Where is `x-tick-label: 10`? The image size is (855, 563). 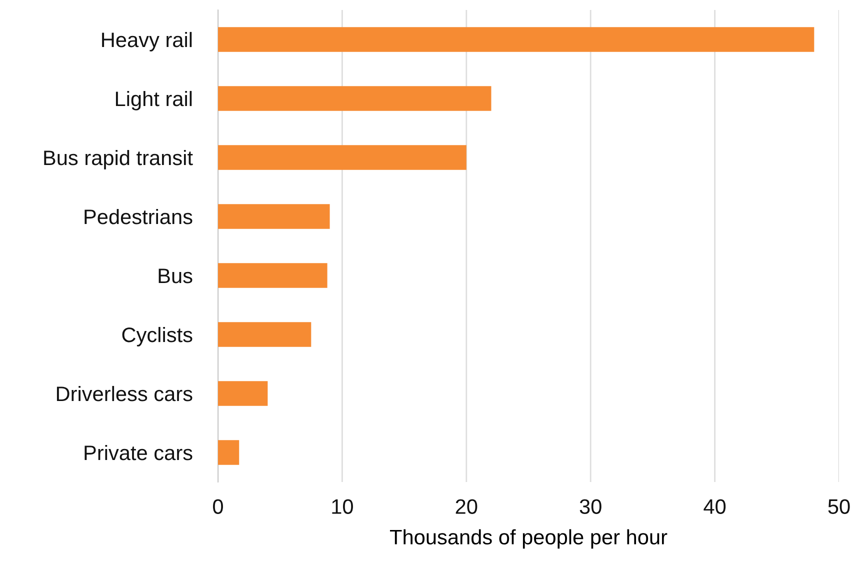
x-tick-label: 10 is located at coordinates (342, 506).